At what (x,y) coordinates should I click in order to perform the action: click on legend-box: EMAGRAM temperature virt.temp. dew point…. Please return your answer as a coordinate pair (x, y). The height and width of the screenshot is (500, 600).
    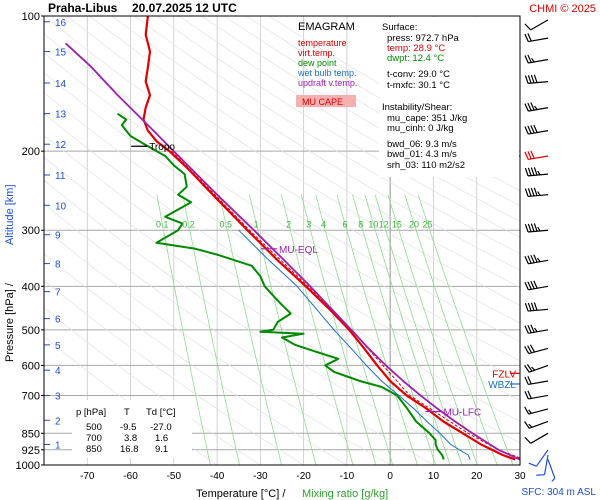
    Looking at the image, I should click on (326, 64).